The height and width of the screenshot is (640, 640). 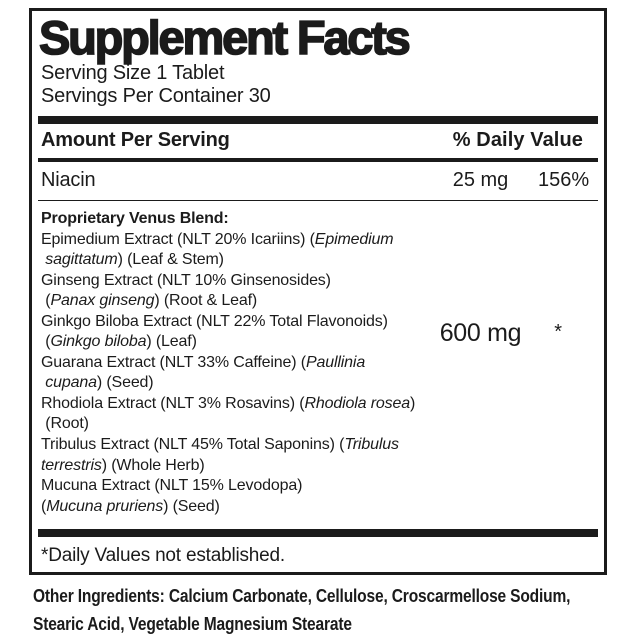 What do you see at coordinates (119, 342) in the screenshot?
I see `blend-line: (Ginkgo biloba) (Leaf)` at bounding box center [119, 342].